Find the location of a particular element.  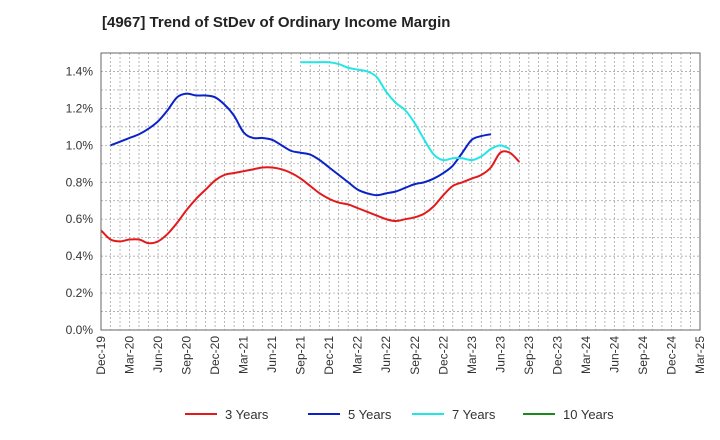

x-tick-label: Mar-22 is located at coordinates (358, 355).